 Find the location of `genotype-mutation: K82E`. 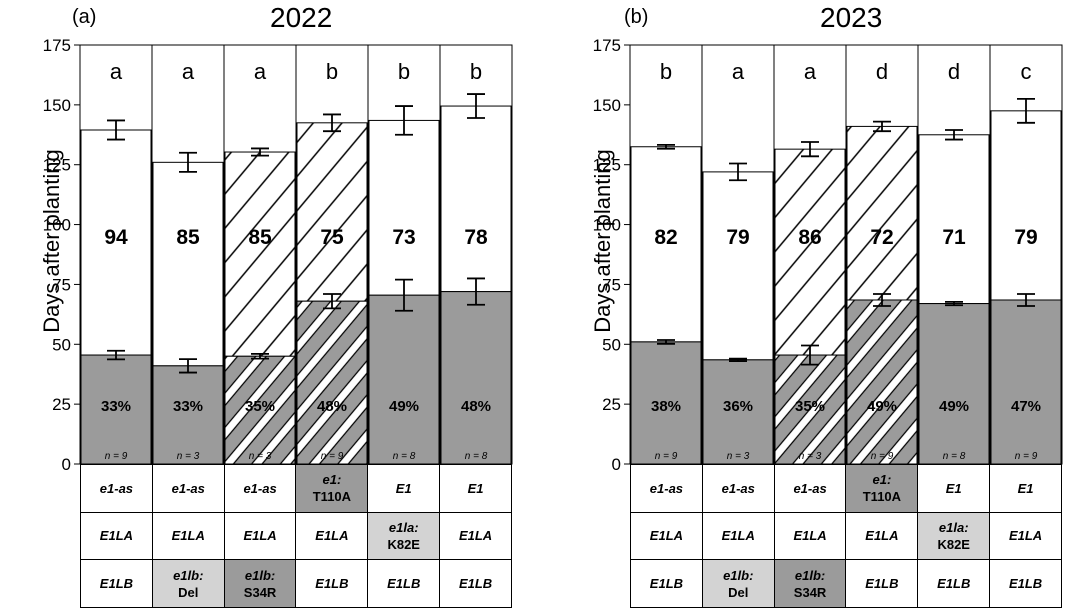

genotype-mutation: K82E is located at coordinates (403, 544).